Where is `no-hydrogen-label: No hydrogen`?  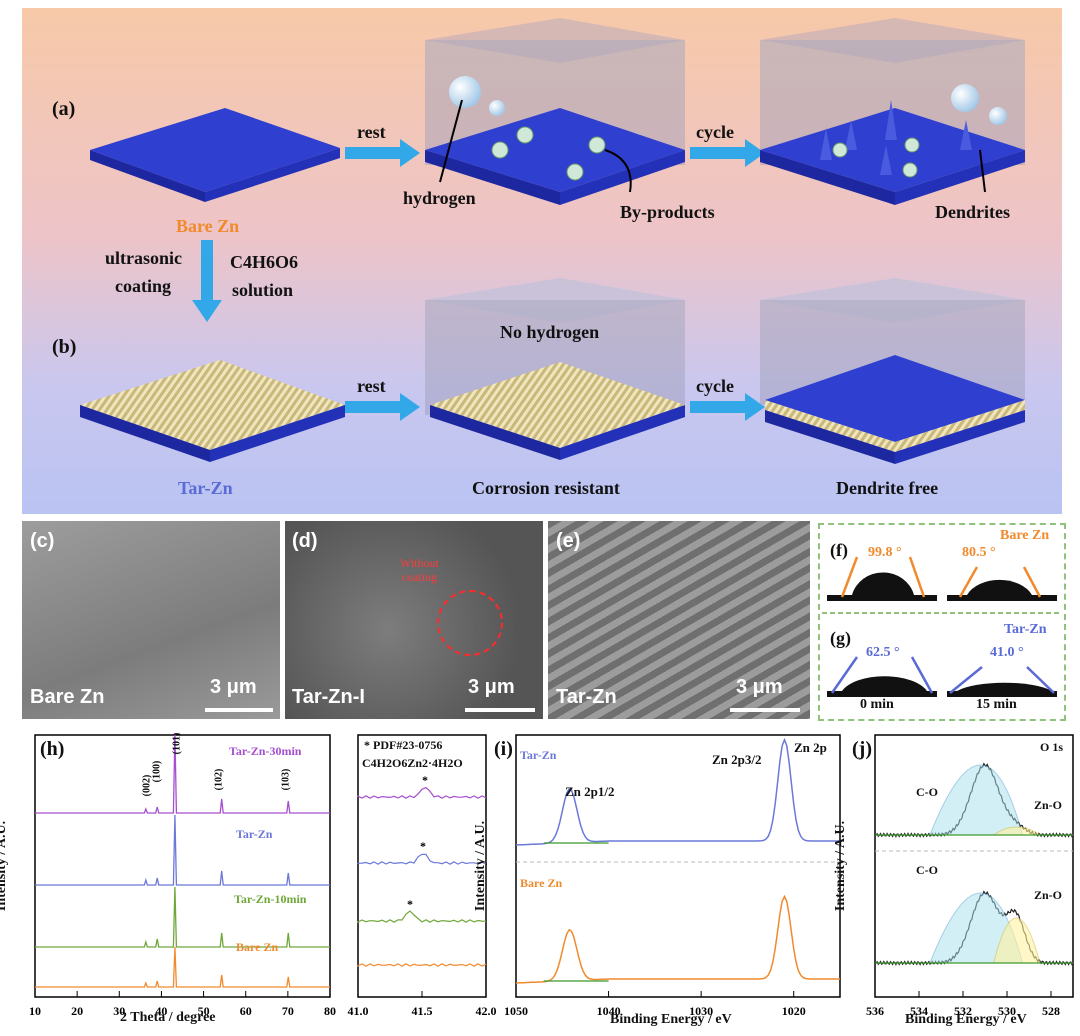 no-hydrogen-label: No hydrogen is located at coordinates (550, 332).